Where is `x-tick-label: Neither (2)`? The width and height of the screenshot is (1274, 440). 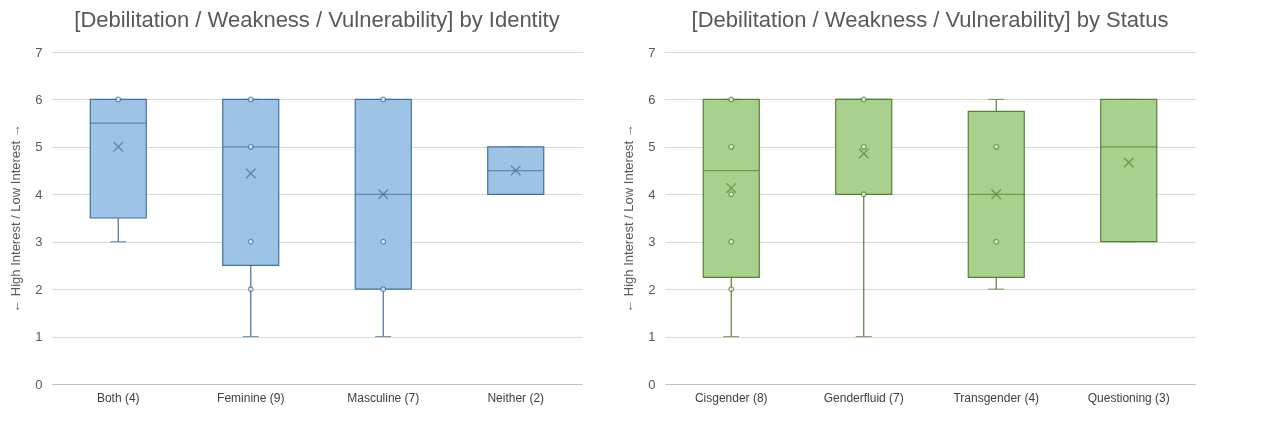
x-tick-label: Neither (2) is located at coordinates (516, 397).